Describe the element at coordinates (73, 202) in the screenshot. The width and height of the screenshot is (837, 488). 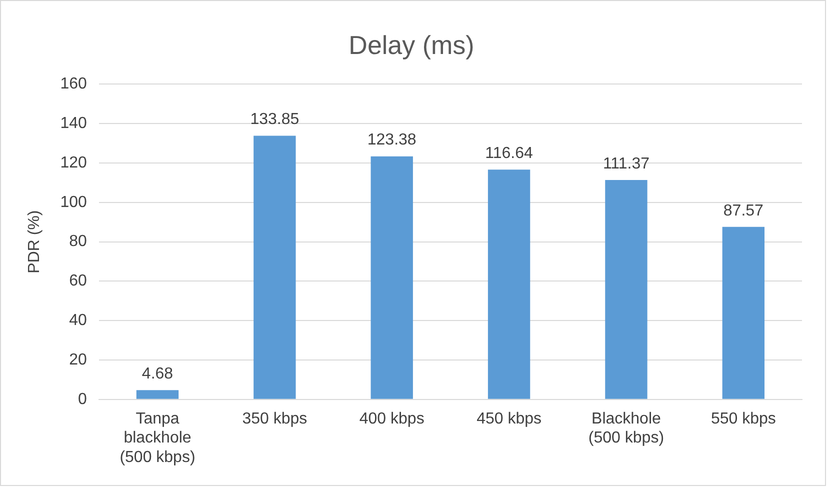
I see `y-tick-label: 100` at that location.